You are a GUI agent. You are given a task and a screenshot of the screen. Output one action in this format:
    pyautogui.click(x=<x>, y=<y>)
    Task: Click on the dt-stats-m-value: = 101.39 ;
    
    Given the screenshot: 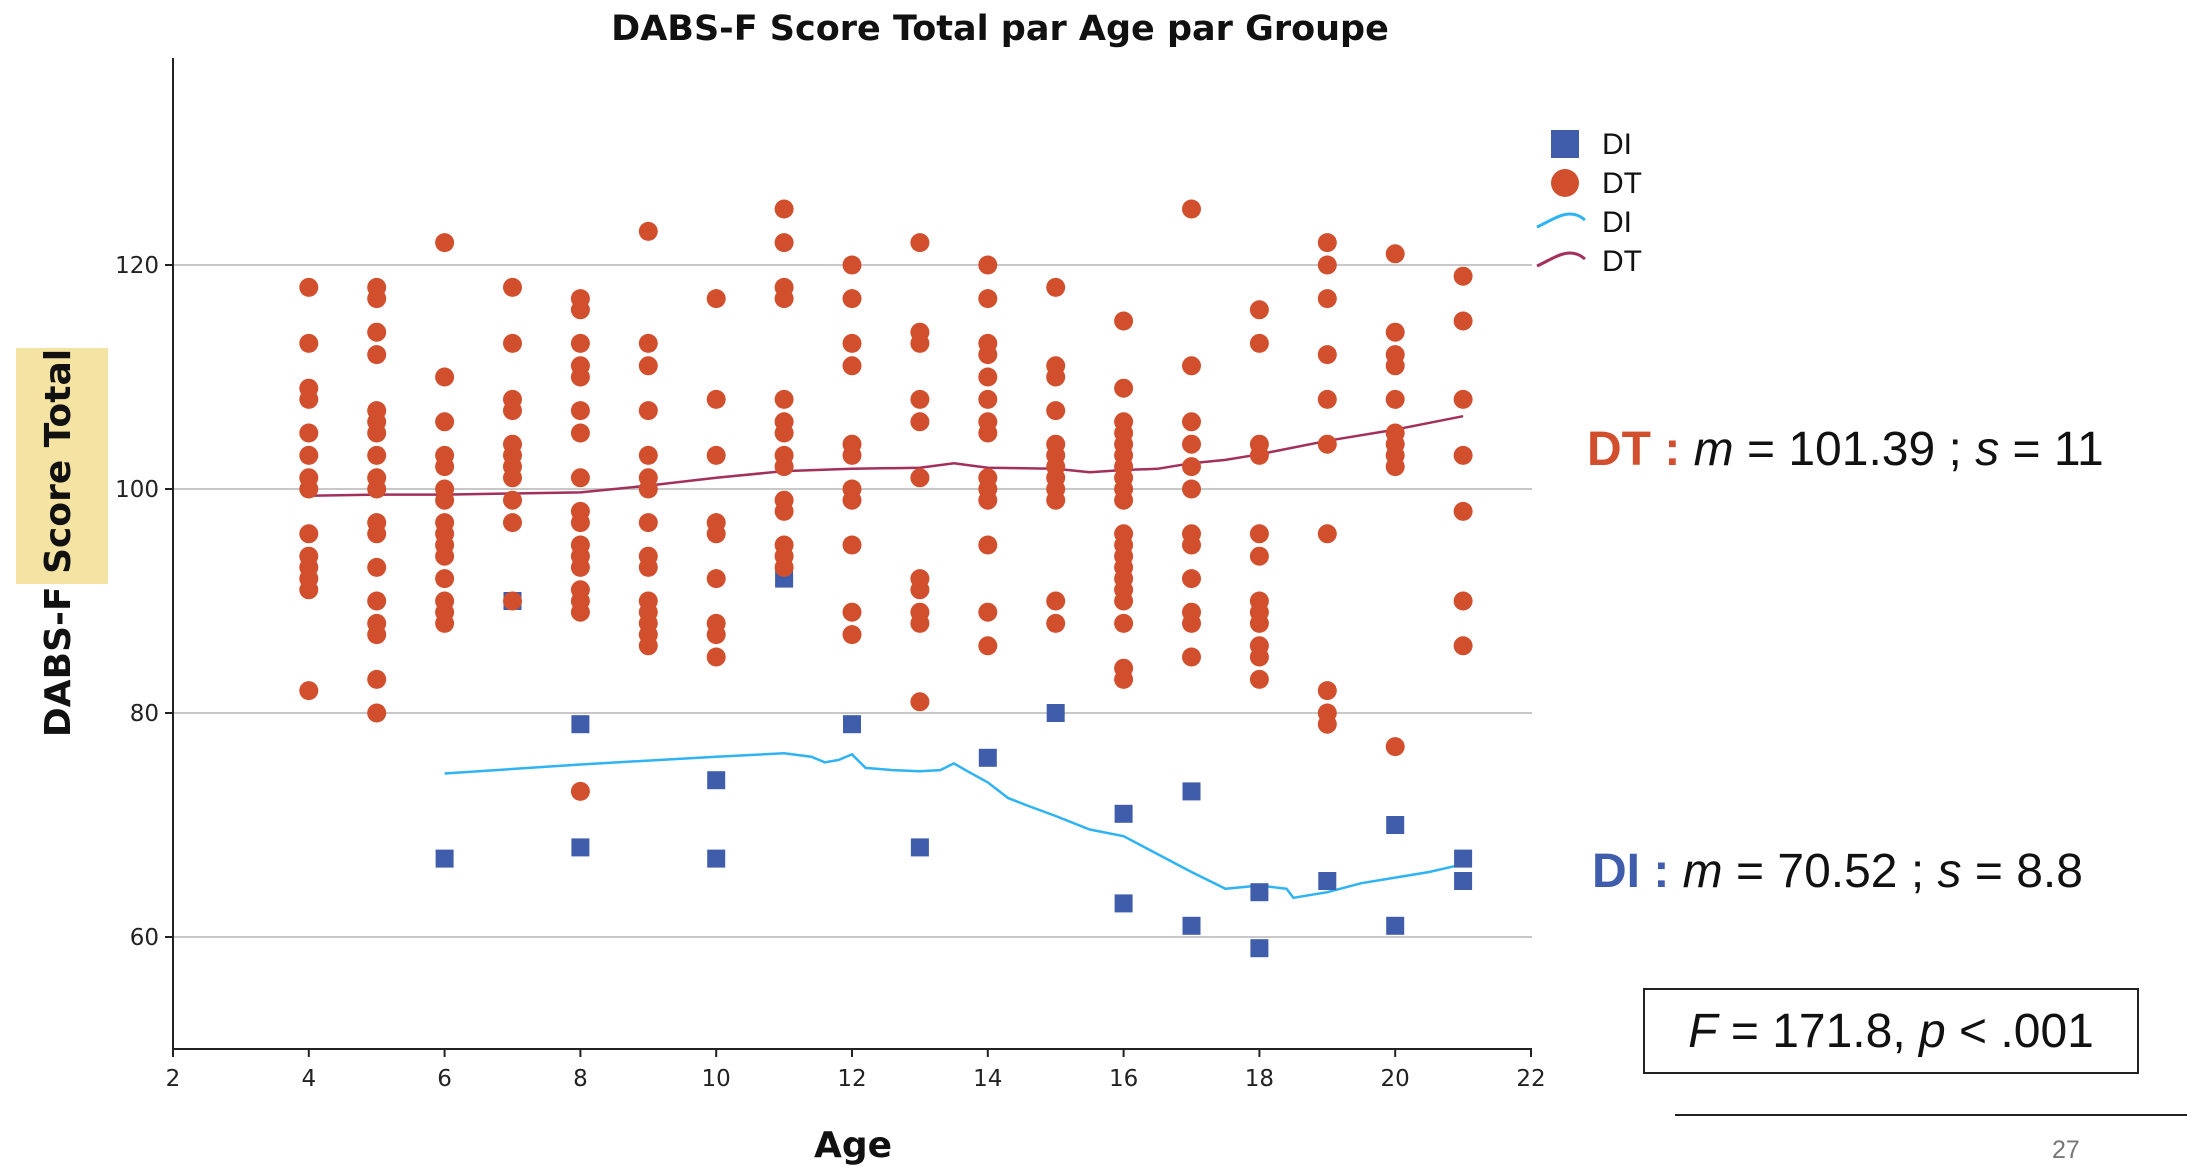 What is the action you would take?
    pyautogui.click(x=1854, y=449)
    